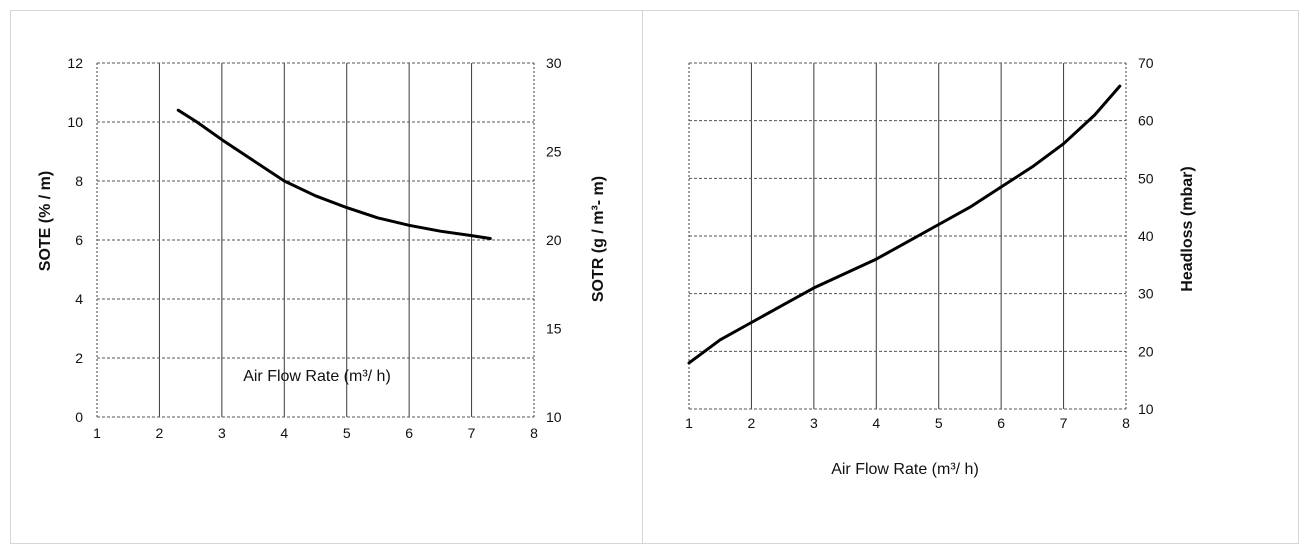 This screenshot has height=544, width=1309. I want to click on y2-tick-label: 70, so click(1146, 63).